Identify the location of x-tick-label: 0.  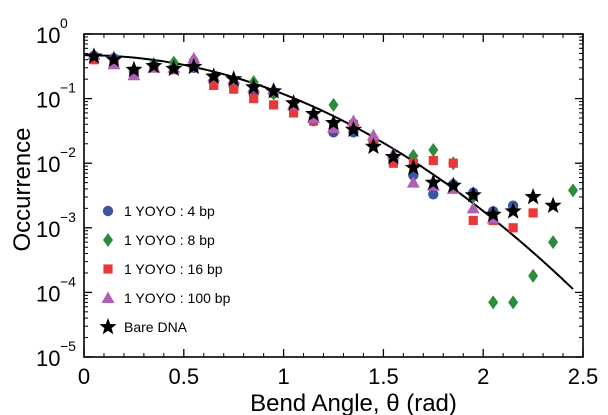
(84, 376).